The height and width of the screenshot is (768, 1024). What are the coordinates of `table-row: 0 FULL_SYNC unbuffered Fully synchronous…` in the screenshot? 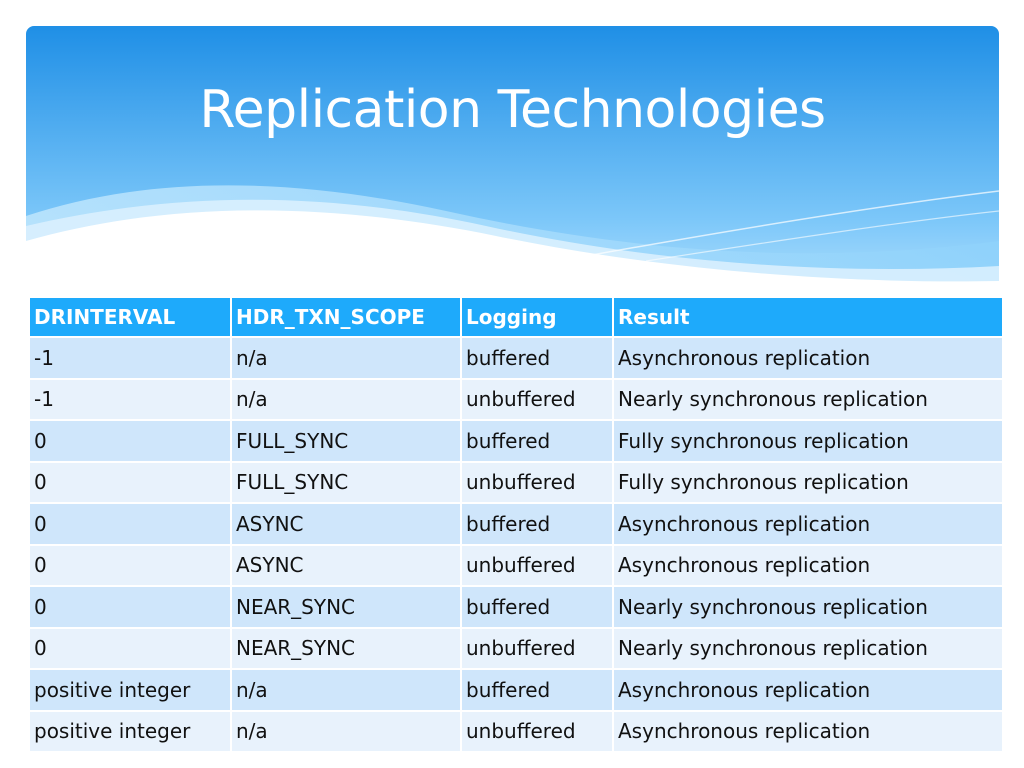 It's located at (516, 482).